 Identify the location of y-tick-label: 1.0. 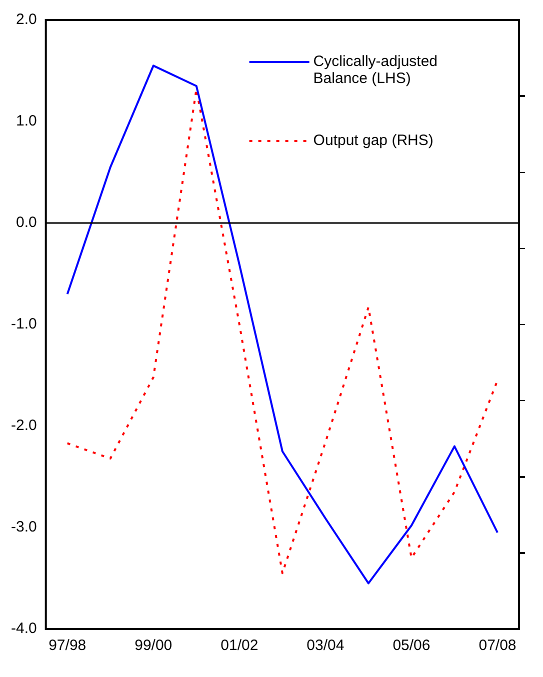
(26, 121).